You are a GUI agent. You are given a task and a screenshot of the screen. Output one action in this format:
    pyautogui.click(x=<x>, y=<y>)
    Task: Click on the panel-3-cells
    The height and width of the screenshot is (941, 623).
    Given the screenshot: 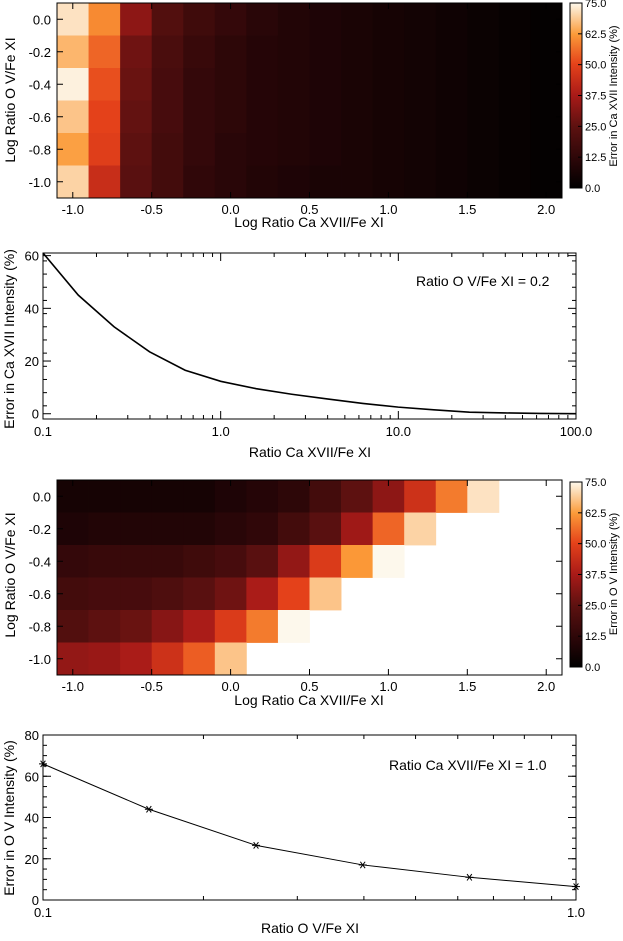 What is the action you would take?
    pyautogui.click(x=278, y=578)
    